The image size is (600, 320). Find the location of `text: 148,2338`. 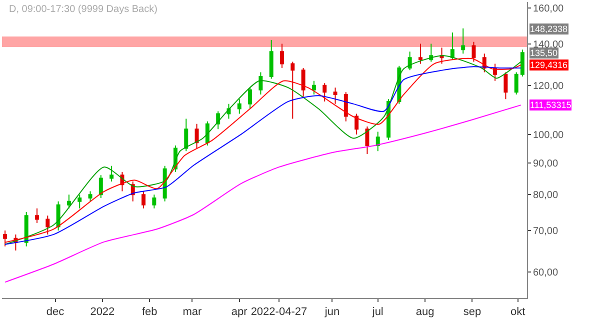

text: 148,2338 is located at coordinates (549, 29).